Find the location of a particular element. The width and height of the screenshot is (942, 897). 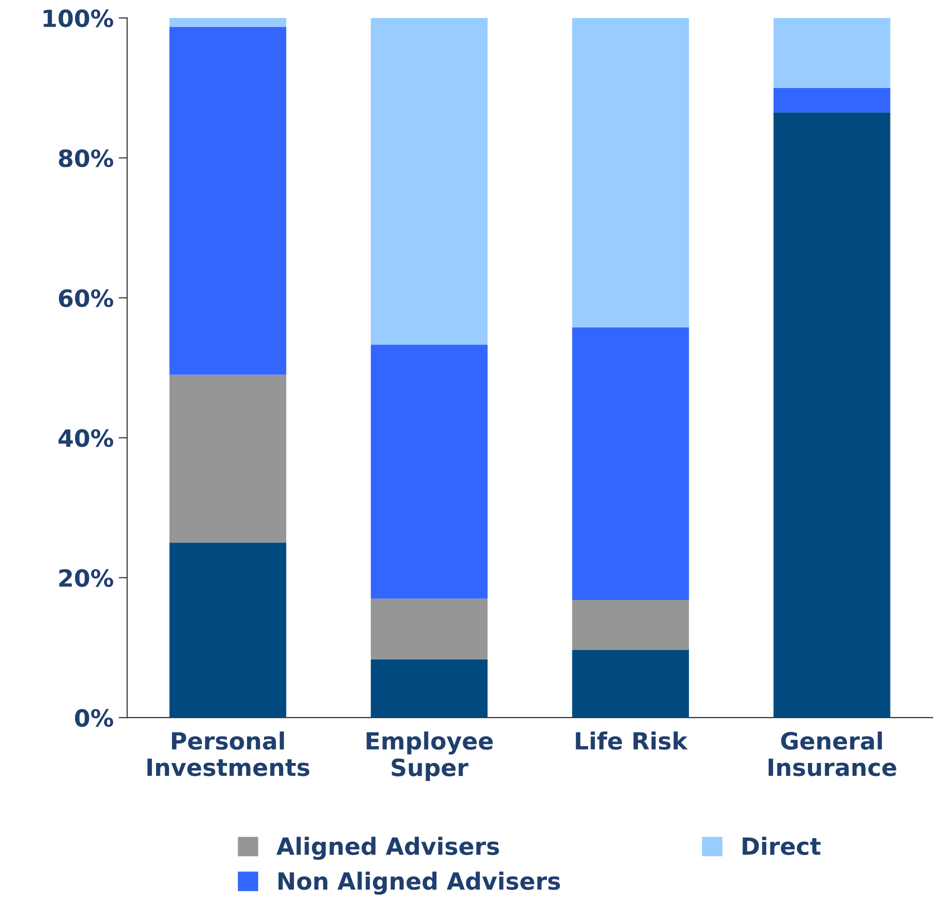

legend-label: Non Aligned Advisers is located at coordinates (419, 883).